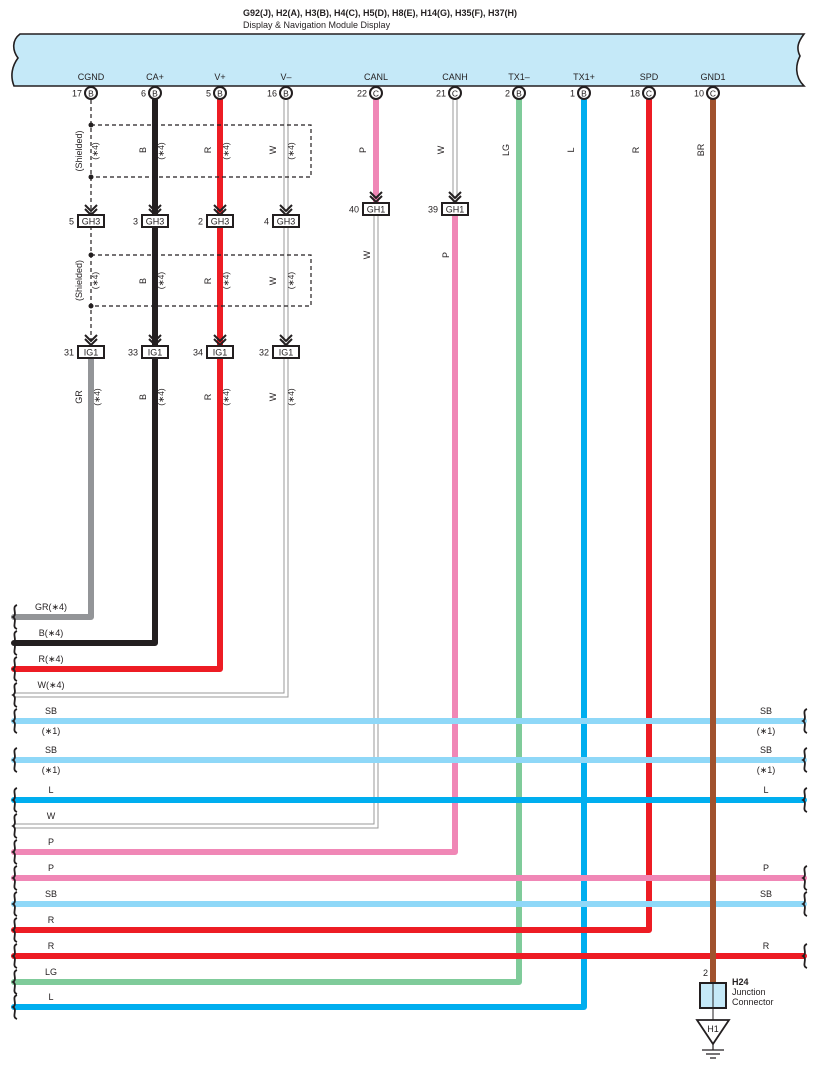  I want to click on terminal-name: V+, so click(219, 77).